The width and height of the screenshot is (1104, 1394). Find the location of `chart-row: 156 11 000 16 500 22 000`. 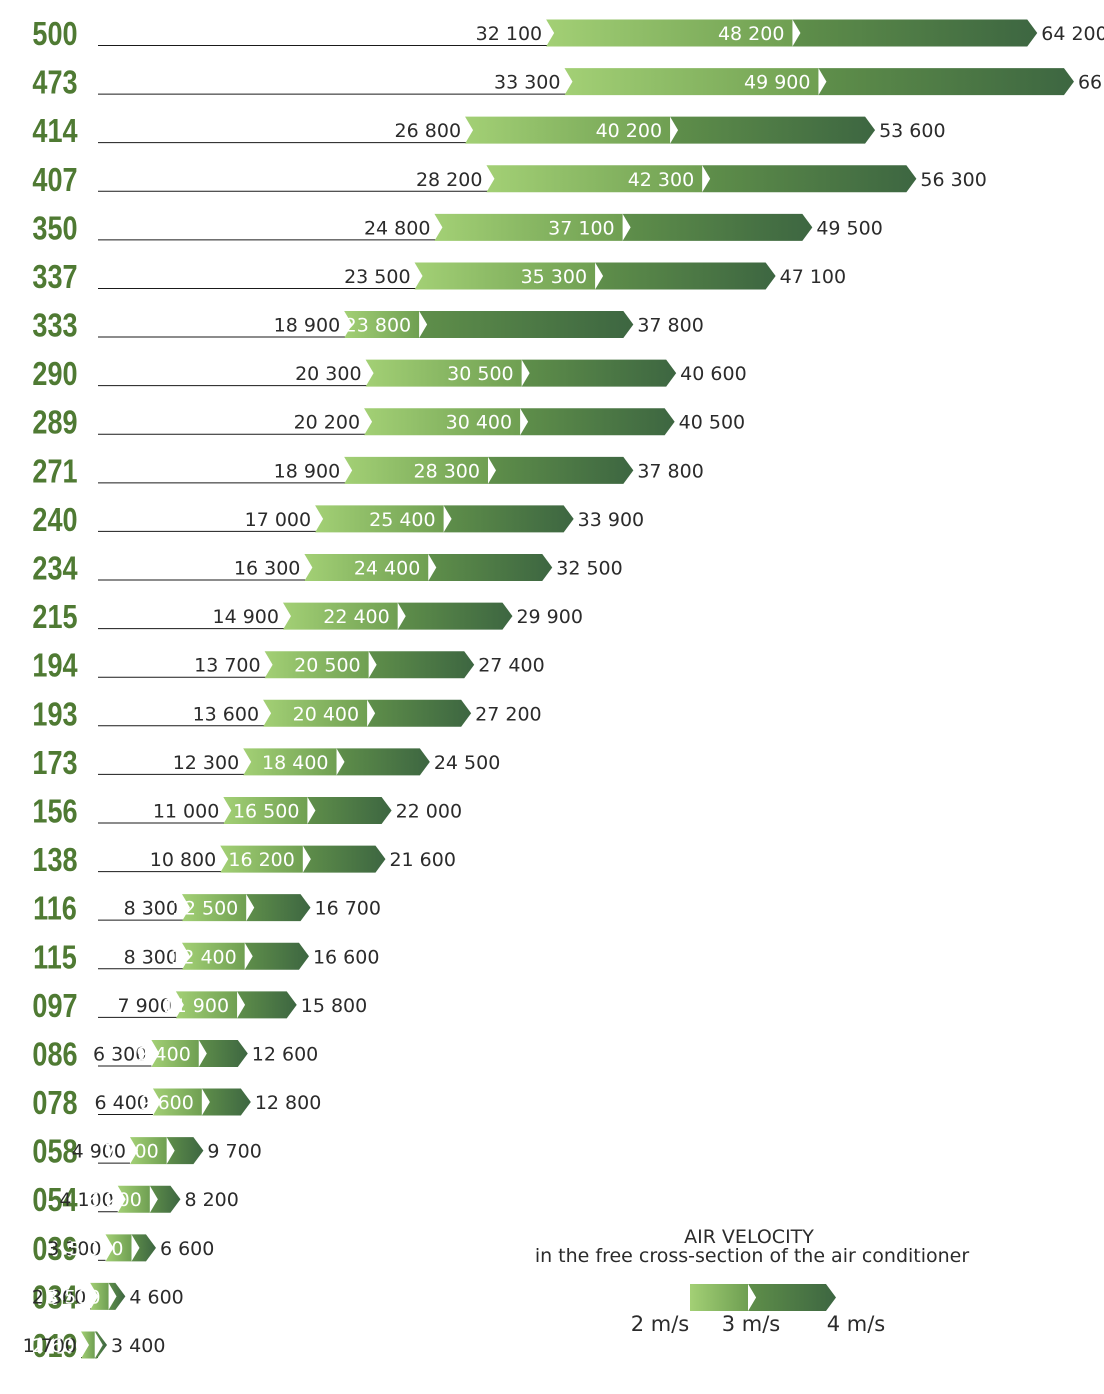

chart-row: 156 11 000 16 500 22 000 is located at coordinates (247, 812).